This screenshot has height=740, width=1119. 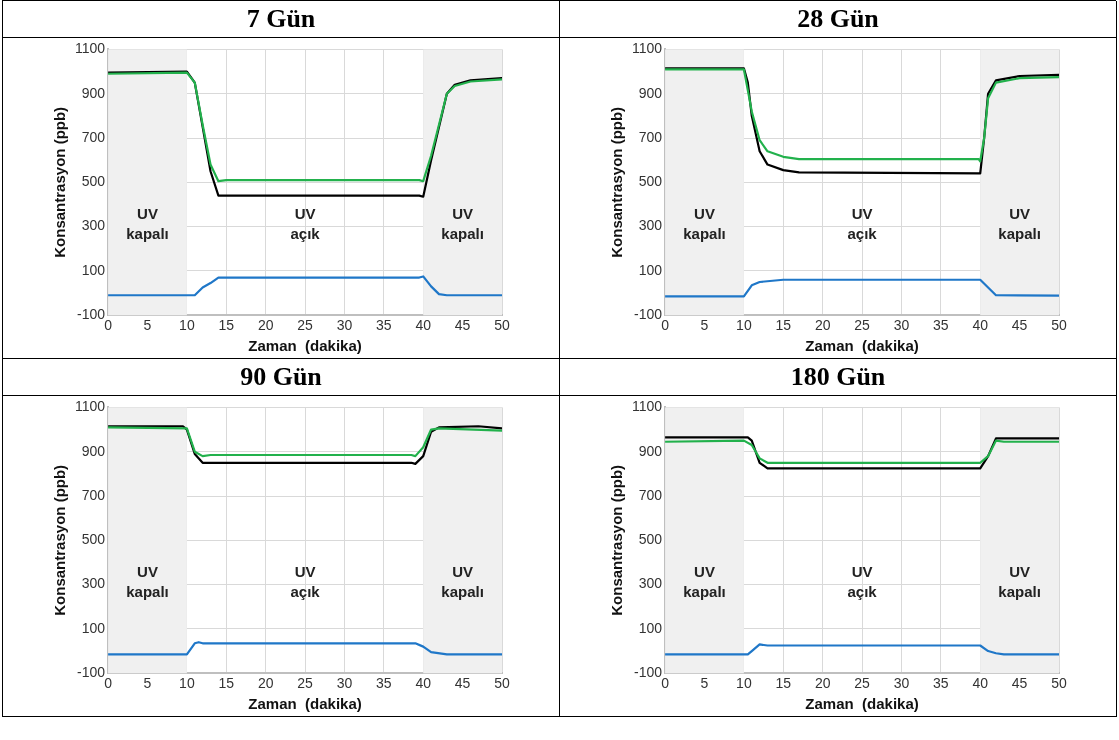 What do you see at coordinates (838, 19) in the screenshot?
I see `chart-title: 28 Gün` at bounding box center [838, 19].